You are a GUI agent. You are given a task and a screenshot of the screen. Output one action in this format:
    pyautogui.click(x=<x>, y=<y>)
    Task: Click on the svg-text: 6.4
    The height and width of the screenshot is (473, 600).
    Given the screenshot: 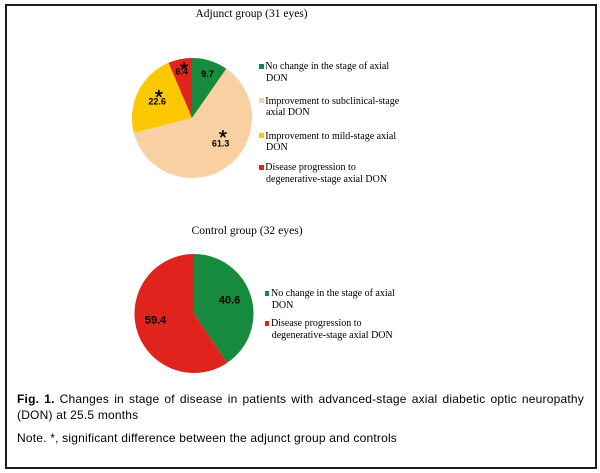 What is the action you would take?
    pyautogui.click(x=182, y=72)
    